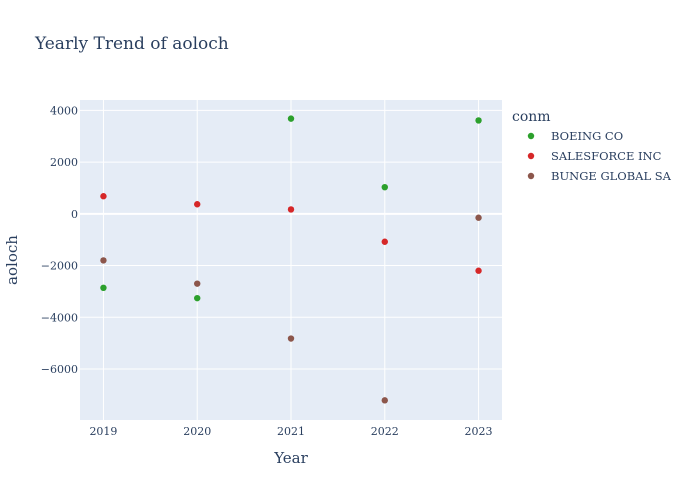 This screenshot has height=500, width=700. What do you see at coordinates (64, 162) in the screenshot?
I see `y-tick-label: 2000` at bounding box center [64, 162].